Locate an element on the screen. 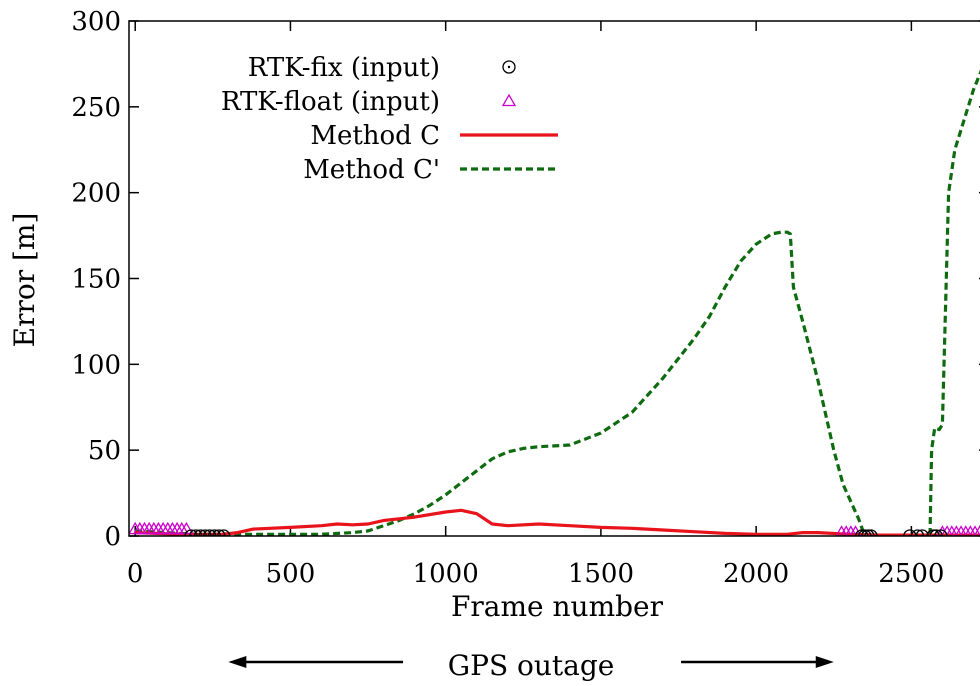 Image resolution: width=980 pixels, height=686 pixels. annotation-arrow-left-head is located at coordinates (237, 662).